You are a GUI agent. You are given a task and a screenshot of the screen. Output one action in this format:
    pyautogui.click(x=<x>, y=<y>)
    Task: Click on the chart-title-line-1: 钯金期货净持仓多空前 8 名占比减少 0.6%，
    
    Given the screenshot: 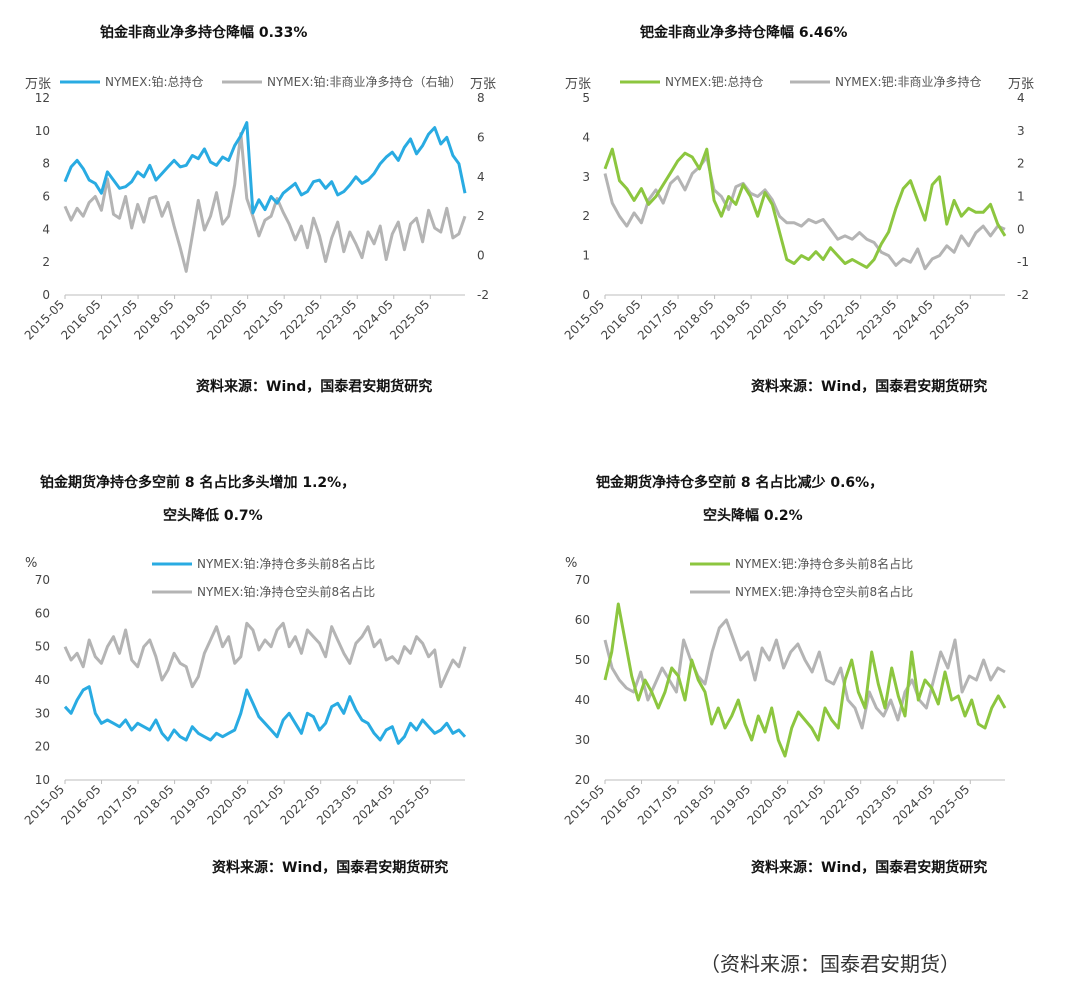 What is the action you would take?
    pyautogui.click(x=740, y=483)
    